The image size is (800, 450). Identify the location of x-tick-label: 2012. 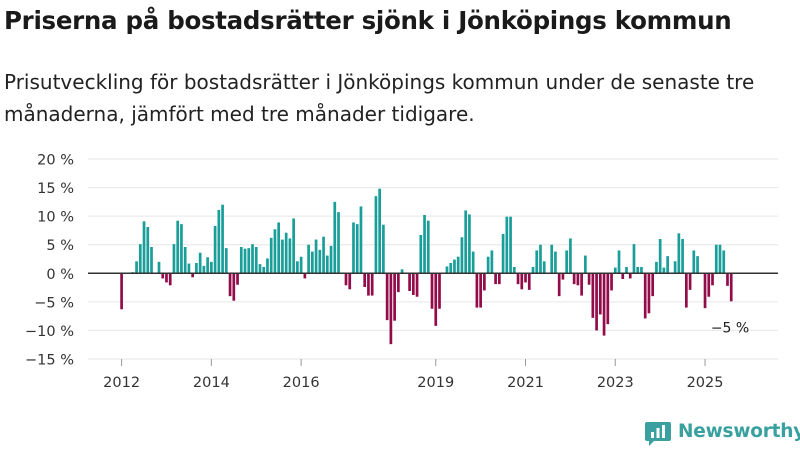
(121, 383).